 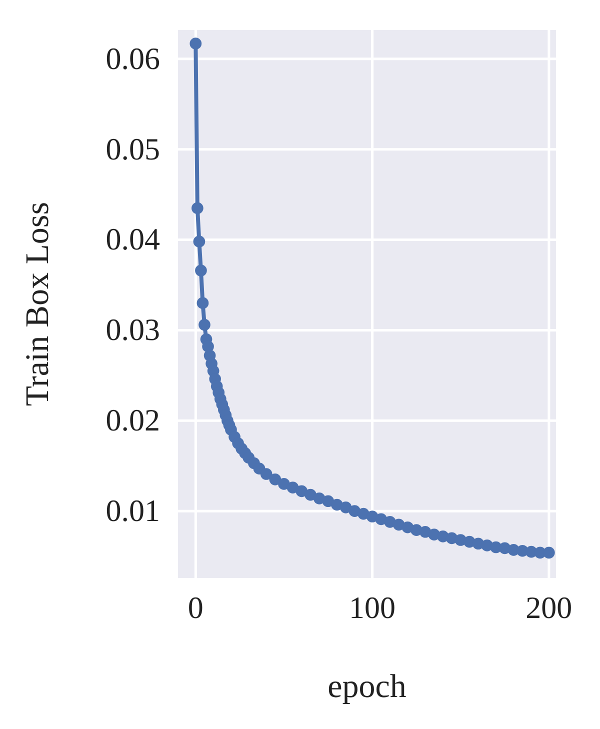 What do you see at coordinates (196, 608) in the screenshot?
I see `x-tick-label: 0` at bounding box center [196, 608].